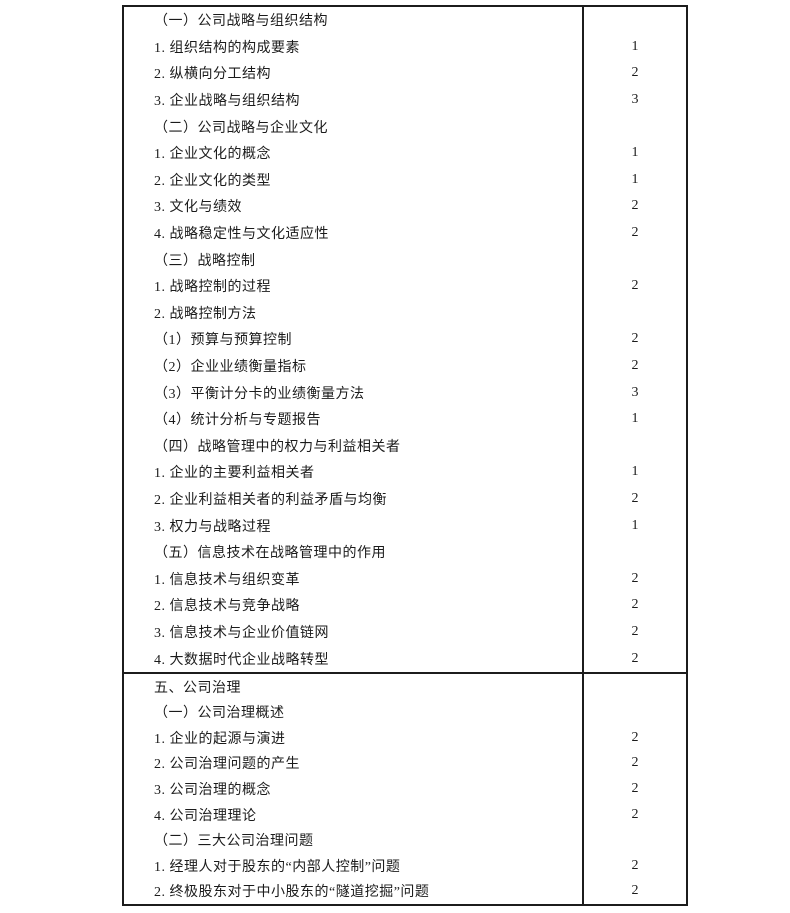 This screenshot has width=790, height=913. I want to click on table-row: （三）战略控制, so click(405, 259).